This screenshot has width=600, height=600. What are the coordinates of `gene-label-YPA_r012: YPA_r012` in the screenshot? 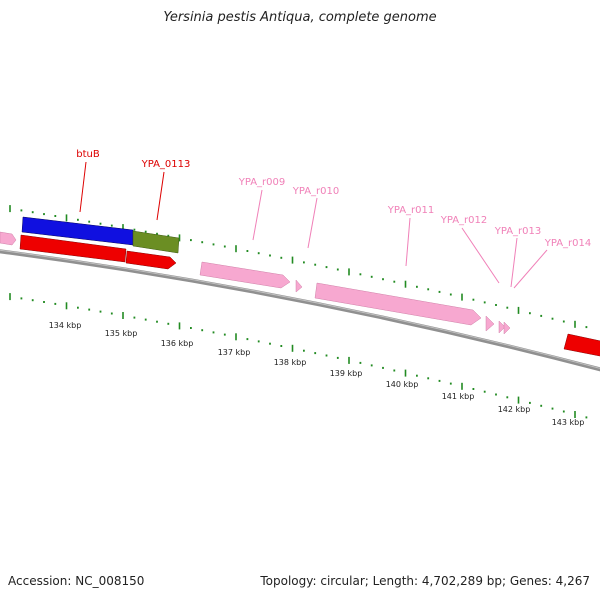 It's located at (464, 220).